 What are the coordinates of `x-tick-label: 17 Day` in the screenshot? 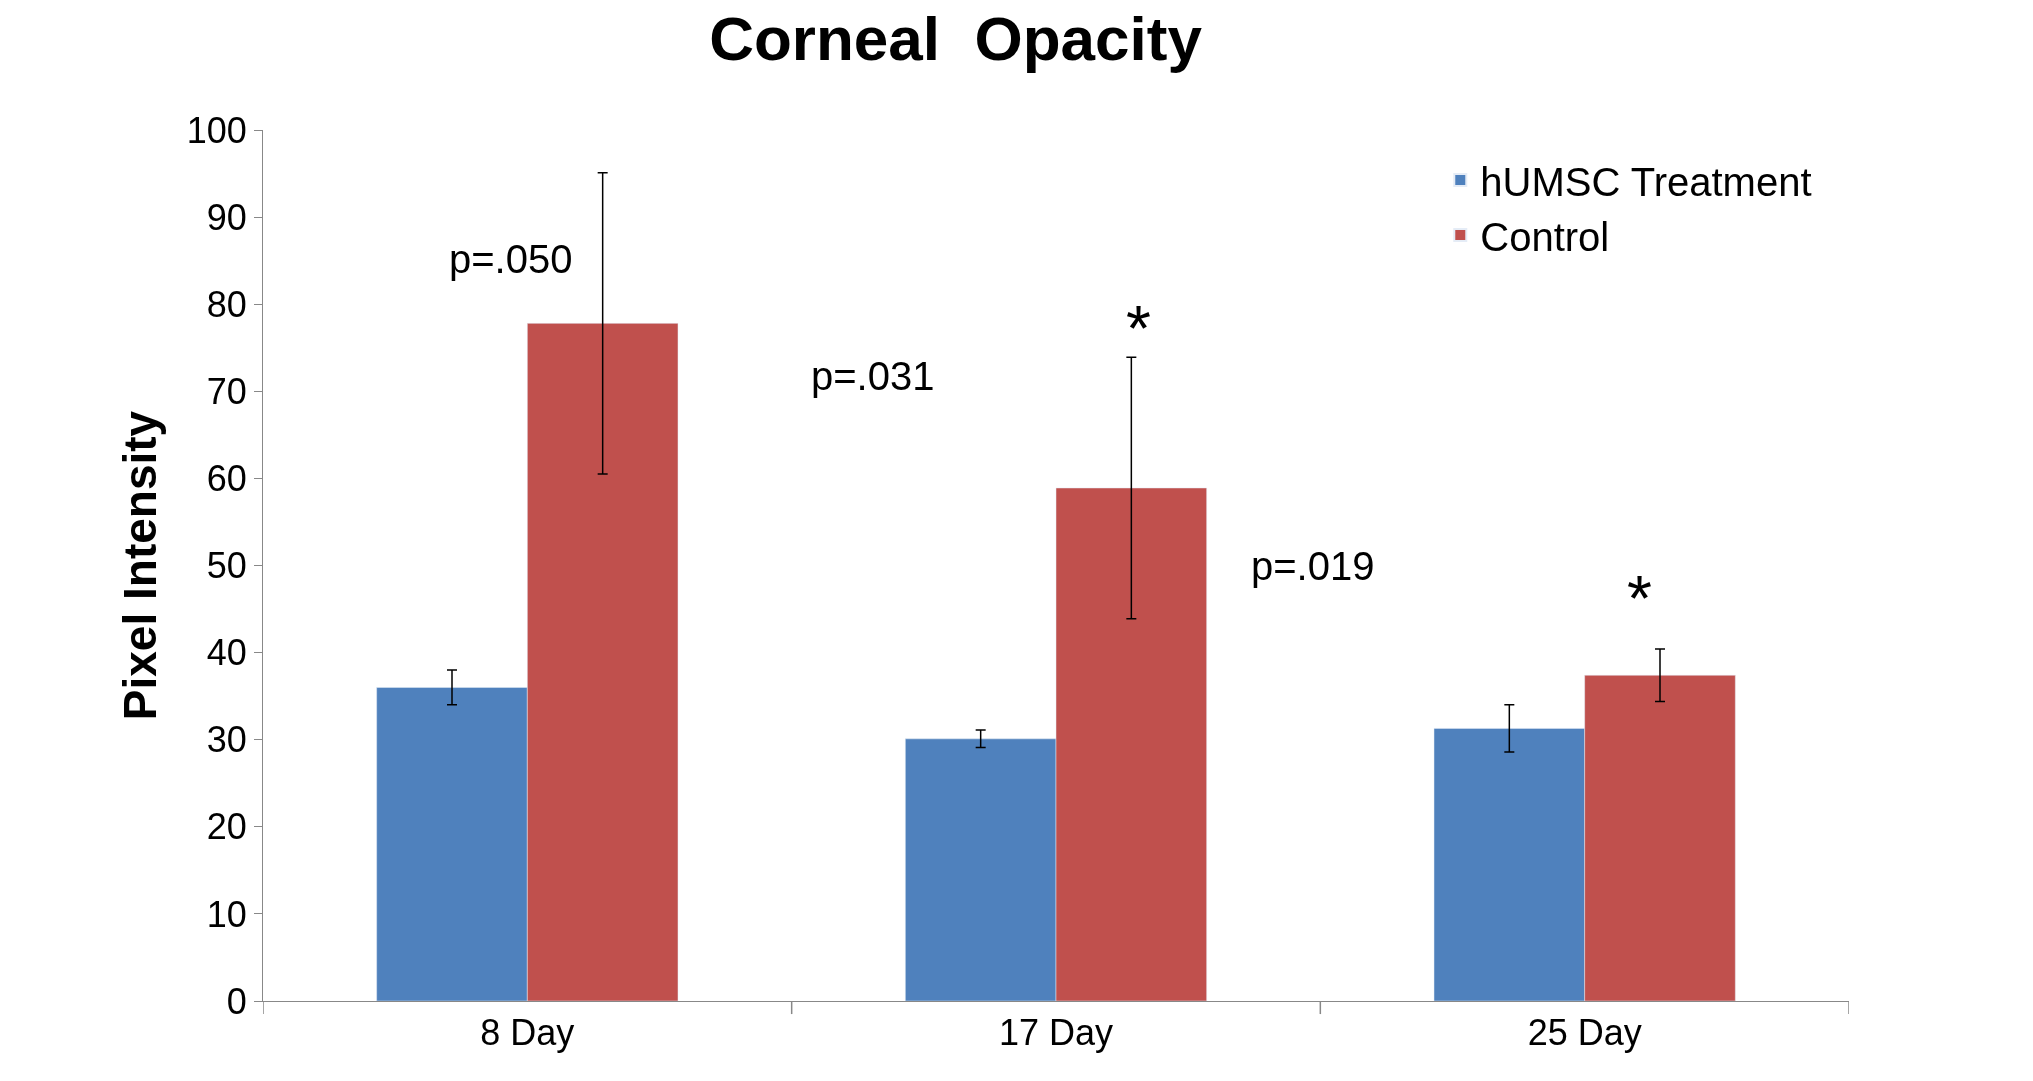 It's located at (1056, 1033).